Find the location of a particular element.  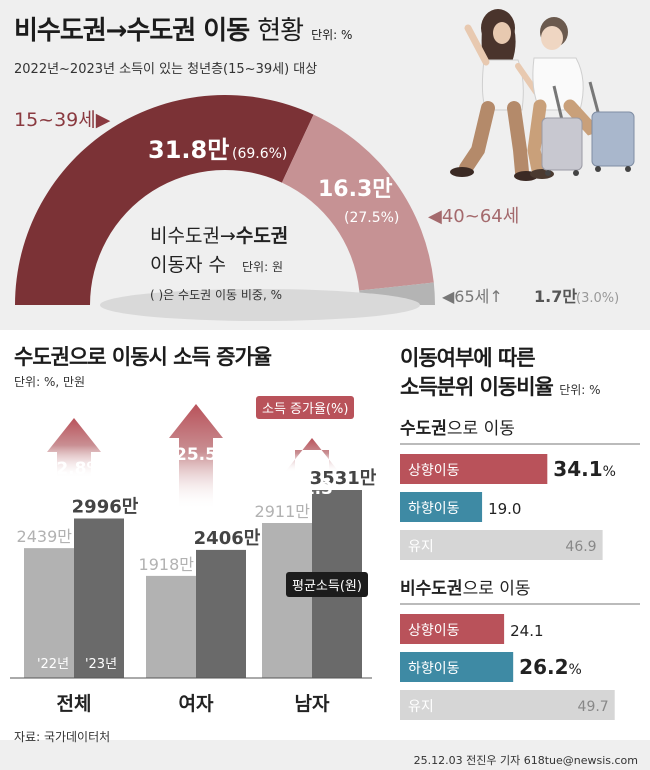

mobility-bar-value: 26.2% is located at coordinates (550, 667).